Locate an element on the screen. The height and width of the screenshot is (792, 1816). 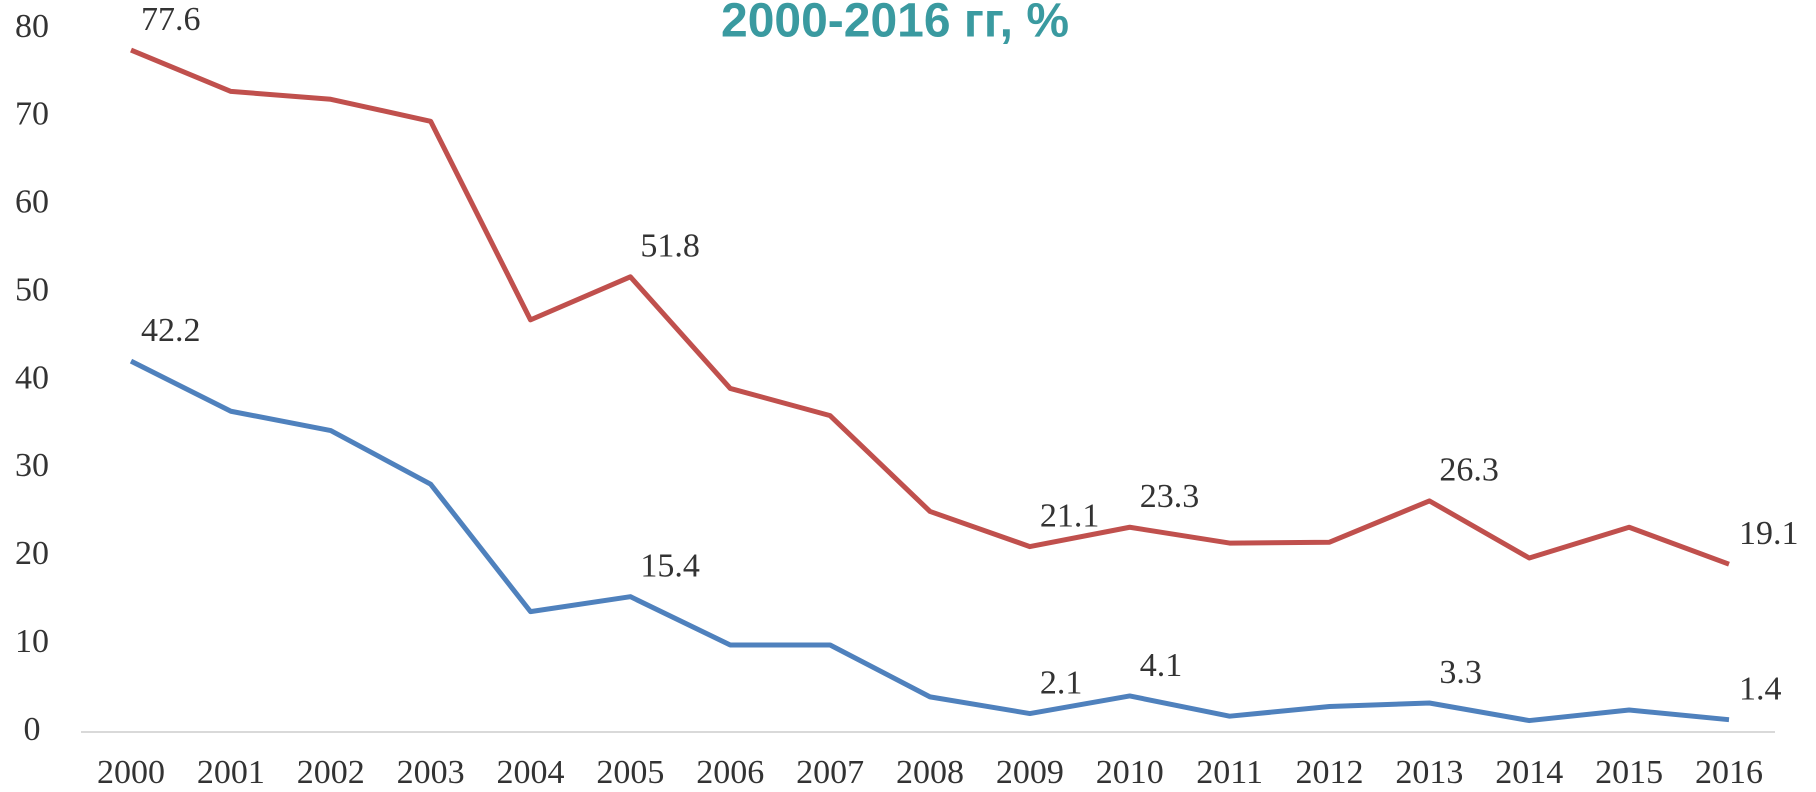
y-tick-label: 60 is located at coordinates (32, 202).